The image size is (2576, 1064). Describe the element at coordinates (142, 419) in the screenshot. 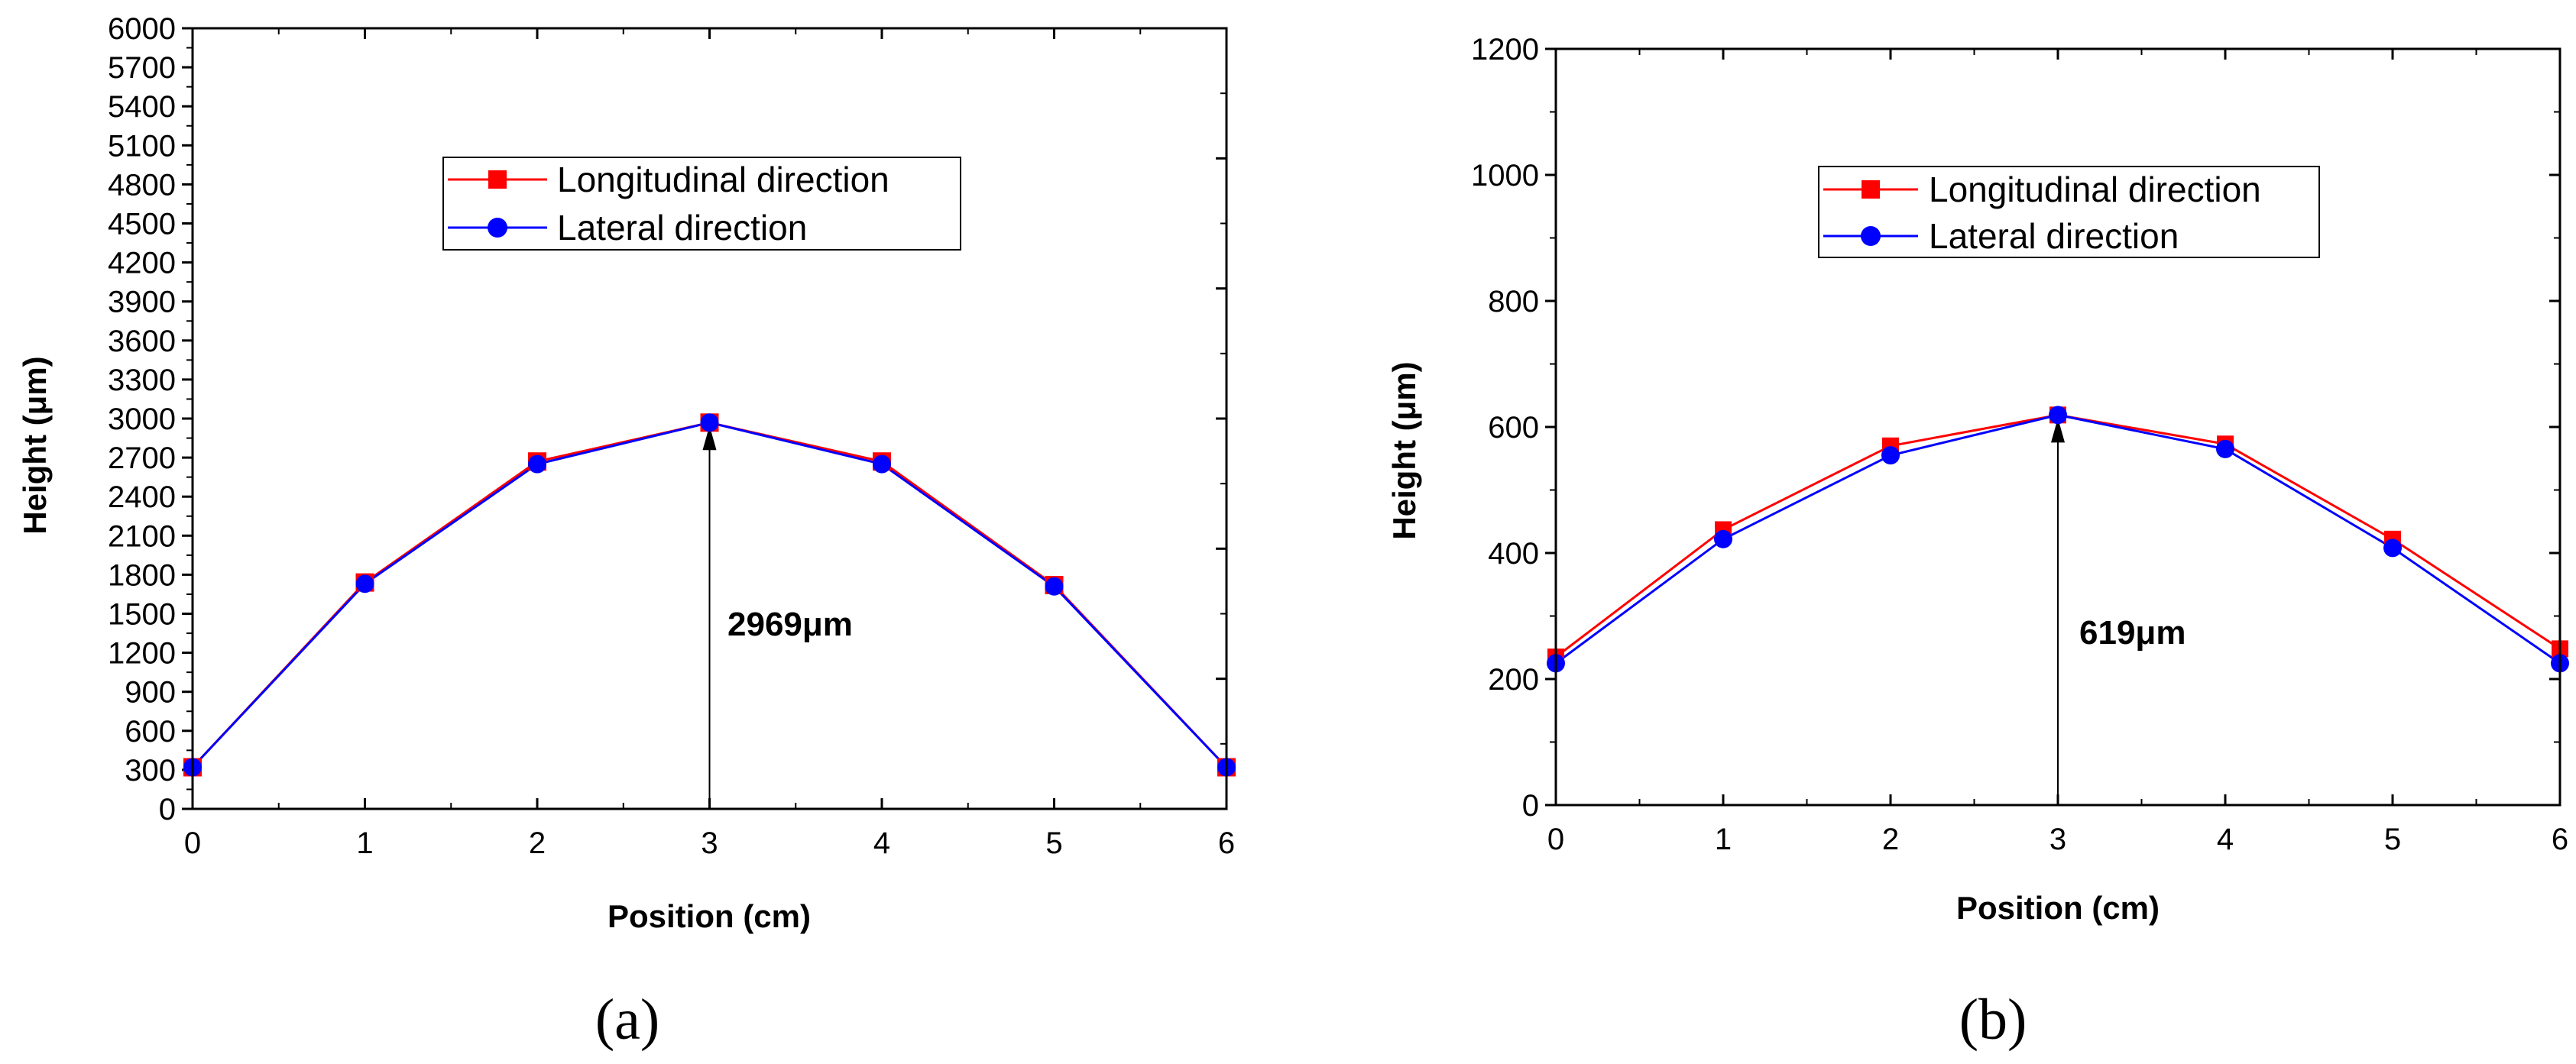

I see `y-tick-label: 3000` at that location.